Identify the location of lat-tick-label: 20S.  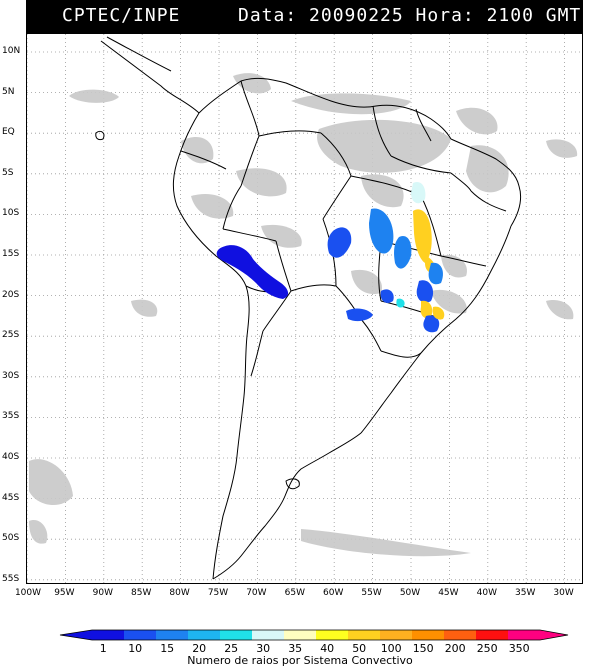
(11, 294).